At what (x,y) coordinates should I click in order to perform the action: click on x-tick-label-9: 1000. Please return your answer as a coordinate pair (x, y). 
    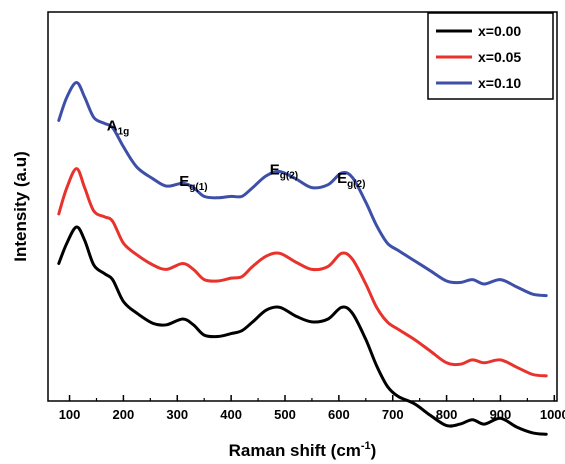
    Looking at the image, I should click on (552, 414).